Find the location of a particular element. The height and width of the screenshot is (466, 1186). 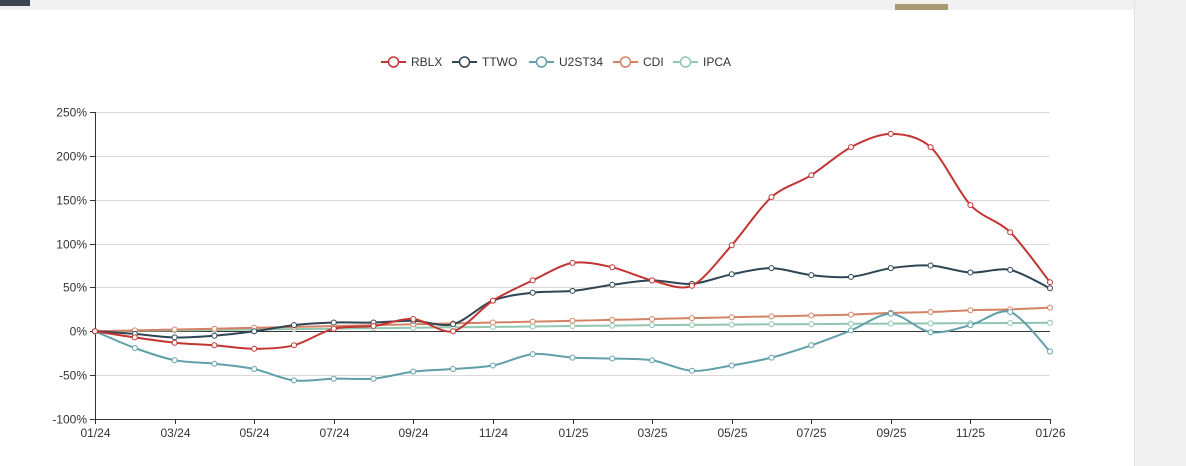

y-tick-label: -50% is located at coordinates (73, 376).